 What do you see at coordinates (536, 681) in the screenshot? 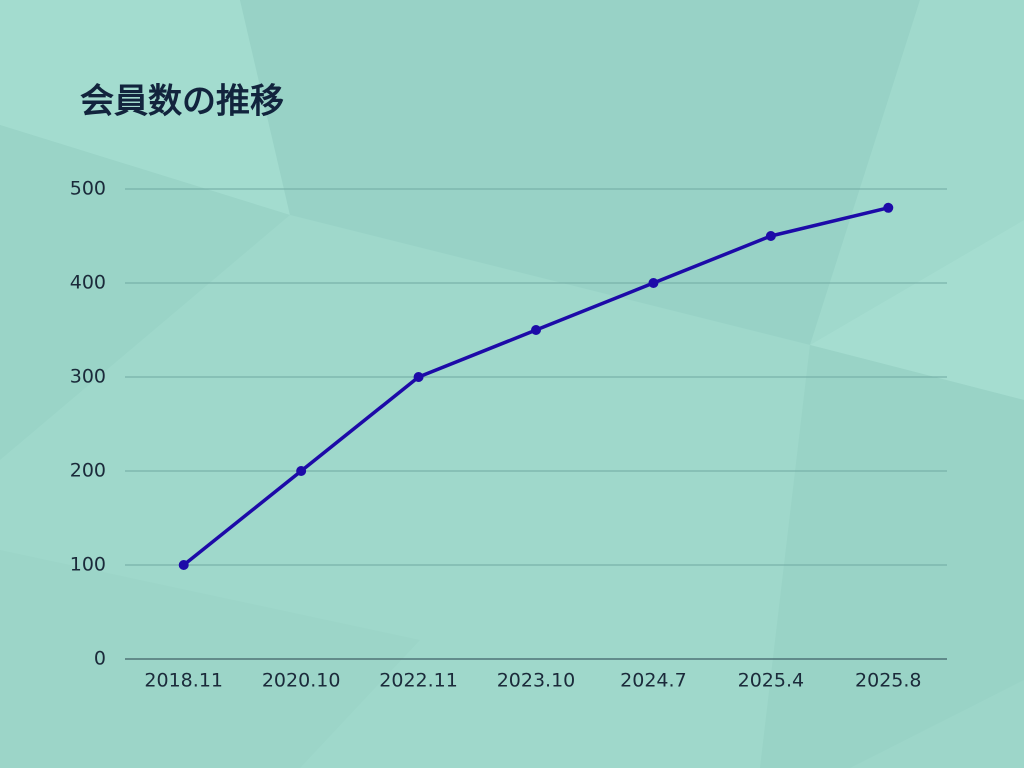
I see `x-tick-label: 2023.10` at bounding box center [536, 681].